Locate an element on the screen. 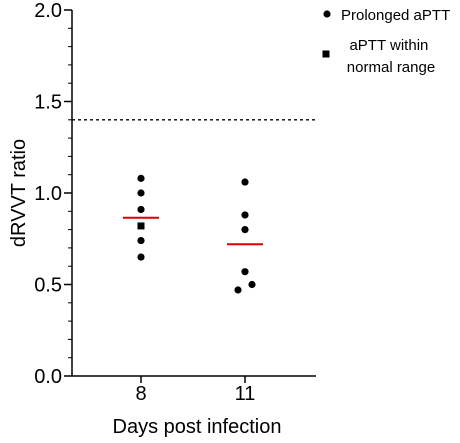  y-tick-label: 0.5 is located at coordinates (48, 286).